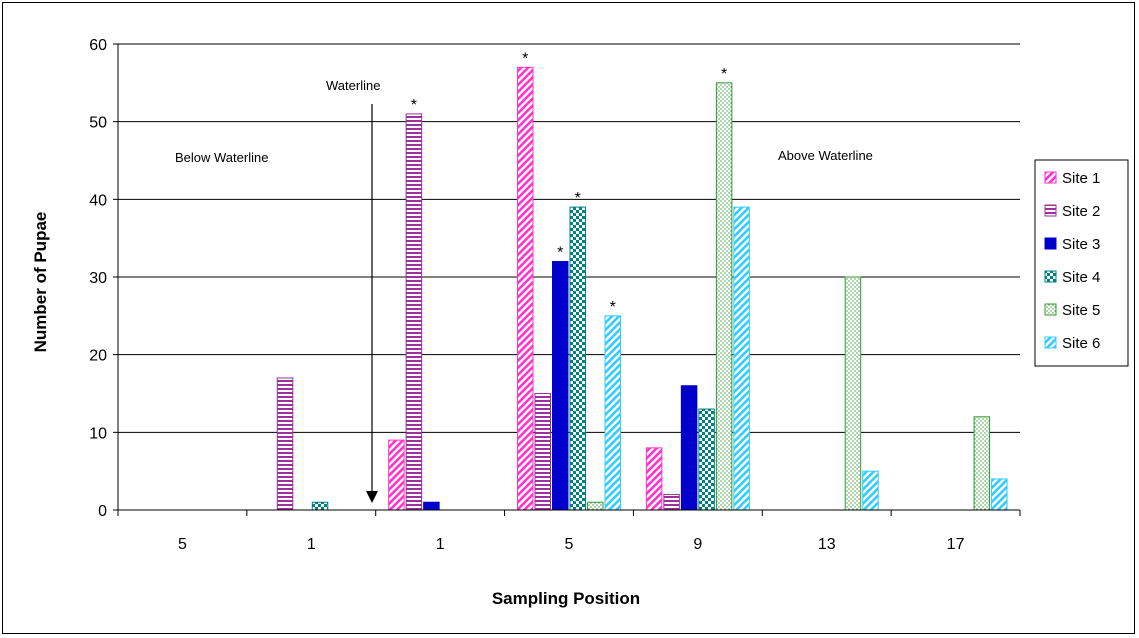 The width and height of the screenshot is (1139, 638). What do you see at coordinates (1081, 343) in the screenshot?
I see `legend-label: Site 6` at bounding box center [1081, 343].